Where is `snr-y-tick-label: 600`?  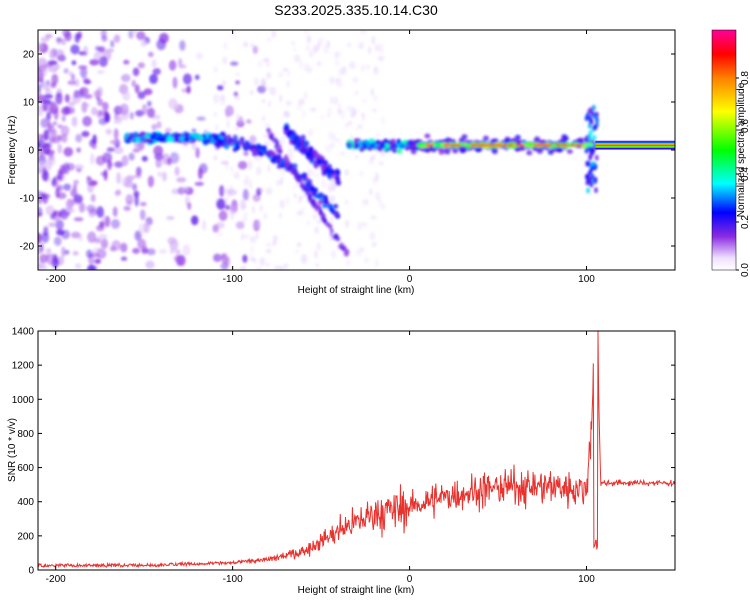 snr-y-tick-label: 600 is located at coordinates (25, 468).